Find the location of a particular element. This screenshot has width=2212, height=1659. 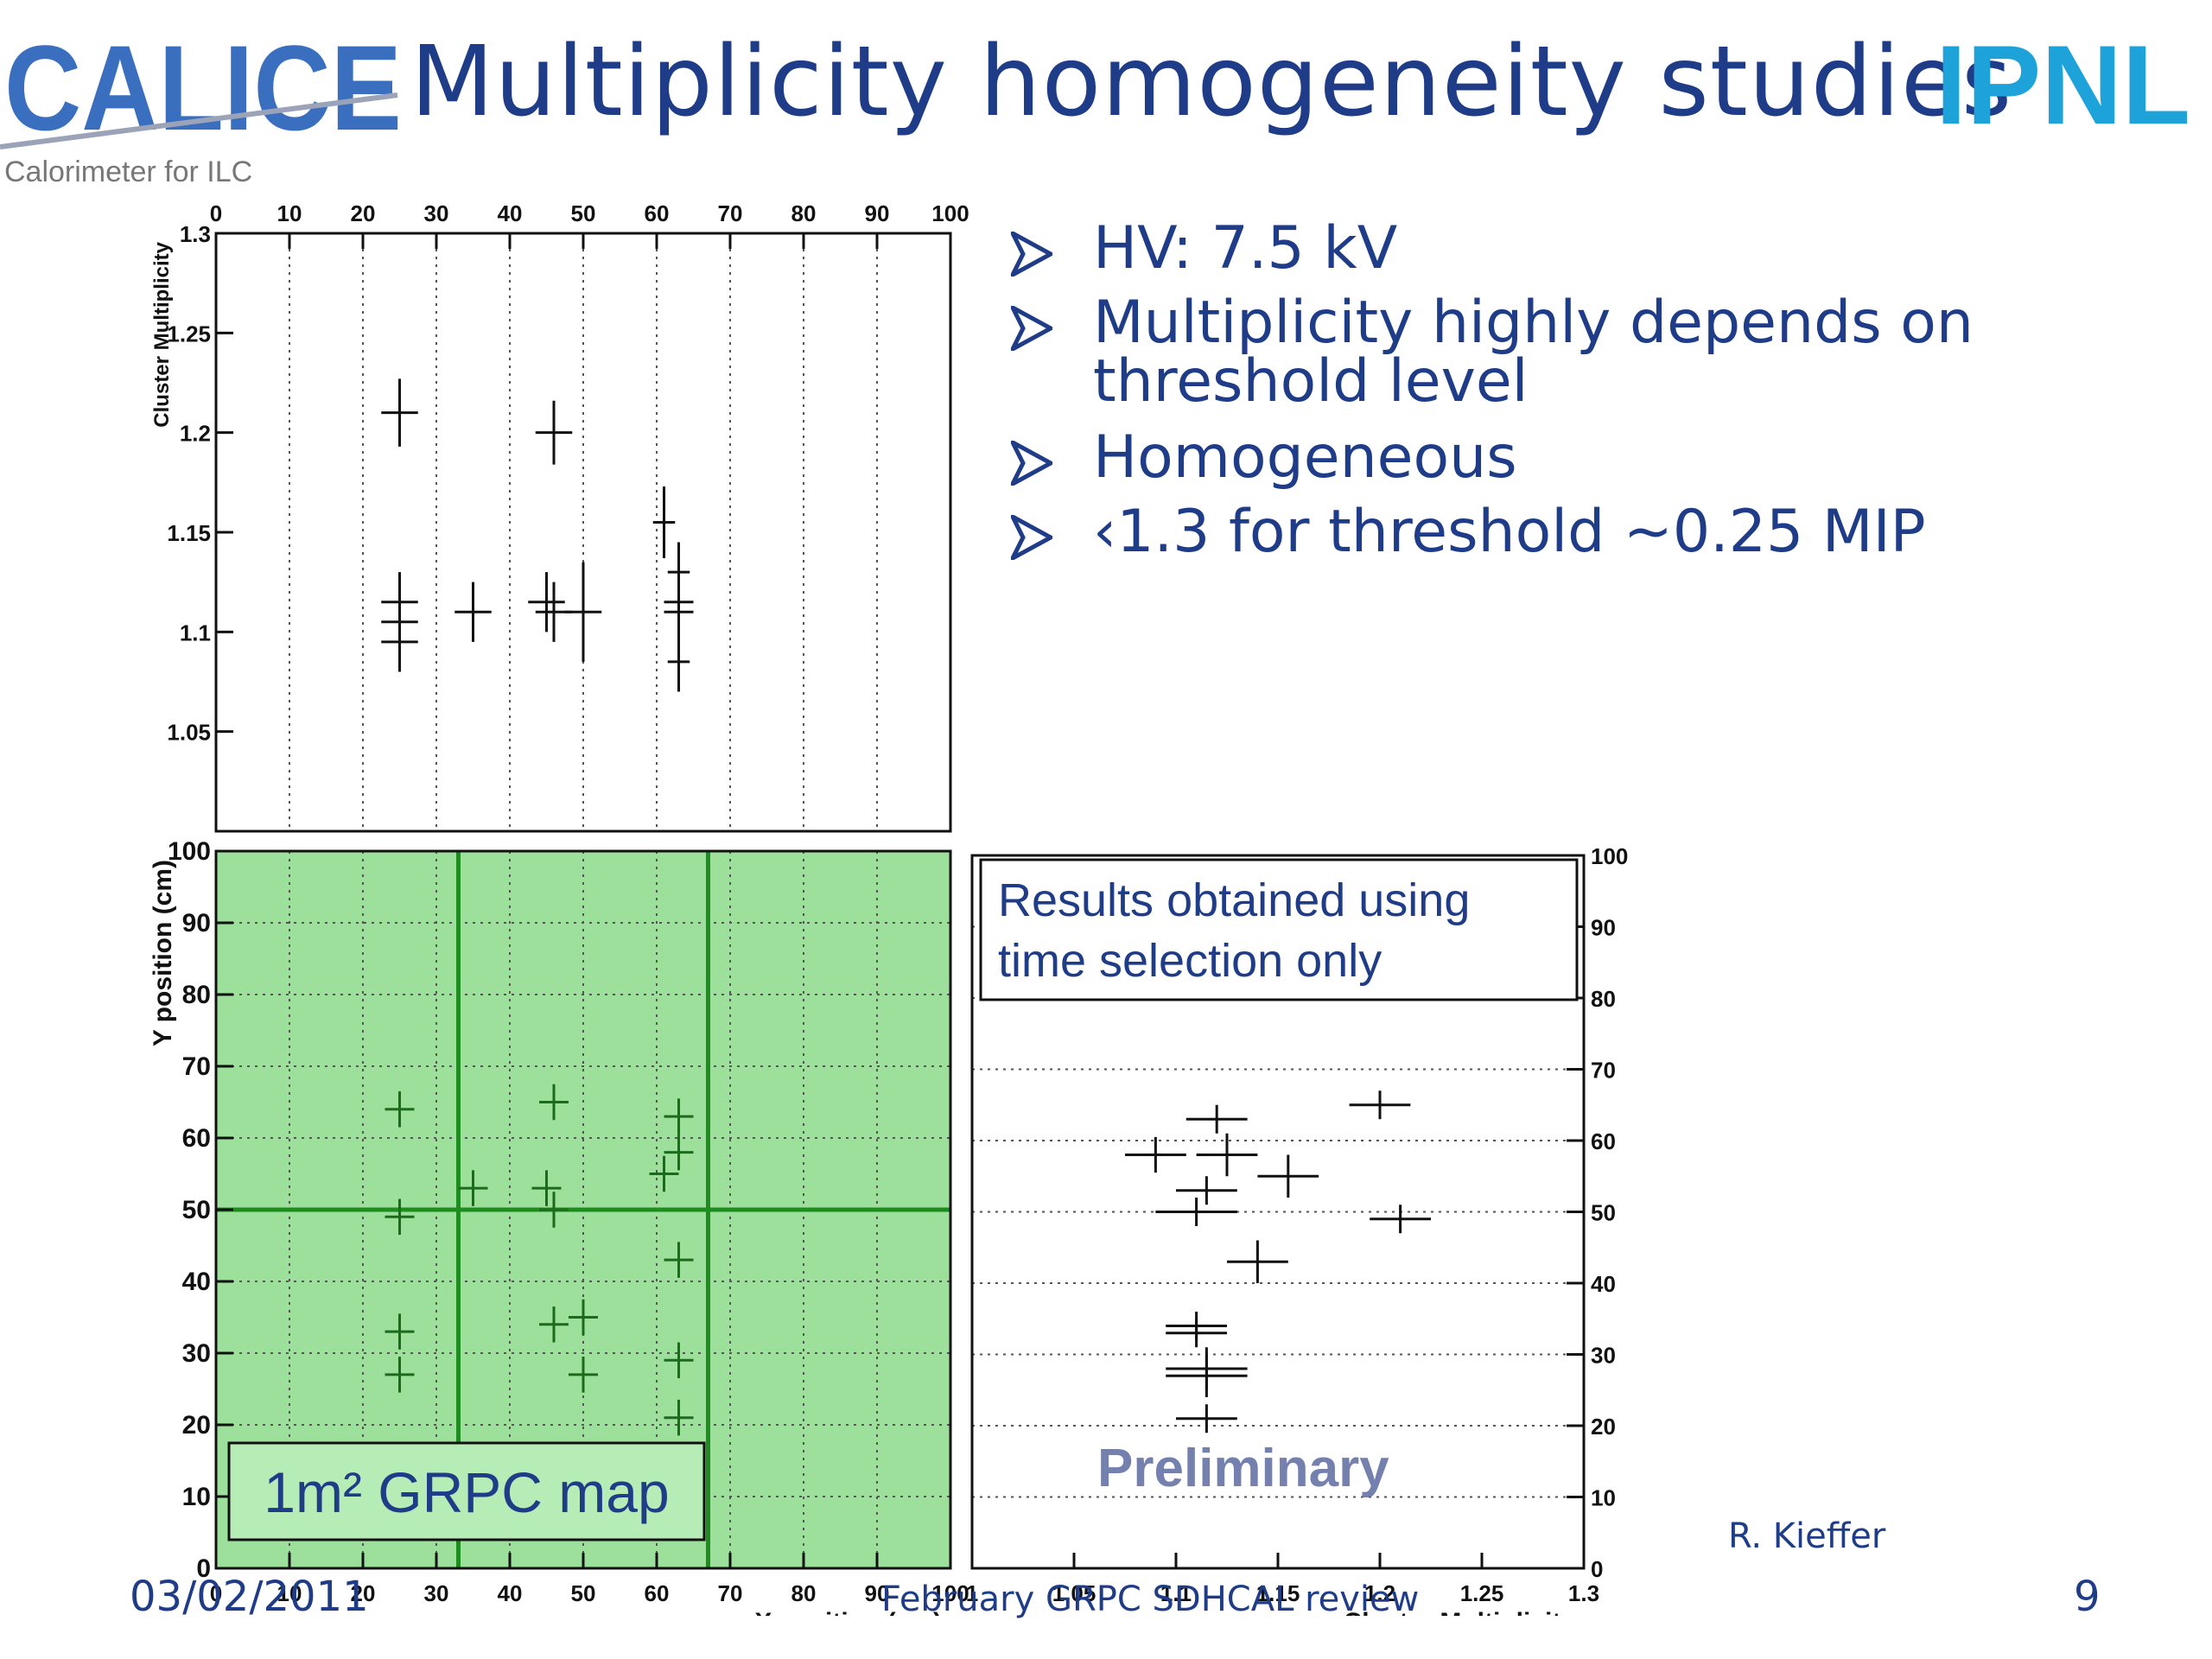

x-tick-label: 1.3 is located at coordinates (1583, 1593).